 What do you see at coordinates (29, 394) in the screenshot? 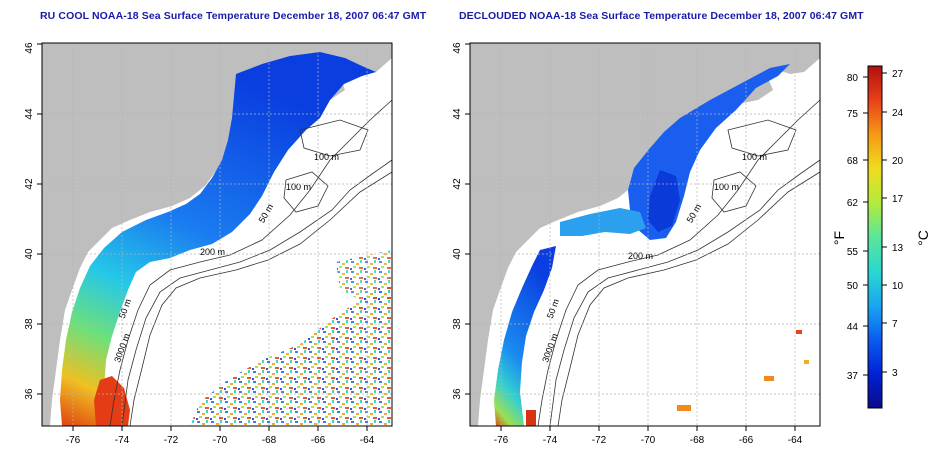
I see `left-lat-label: 36` at bounding box center [29, 394].